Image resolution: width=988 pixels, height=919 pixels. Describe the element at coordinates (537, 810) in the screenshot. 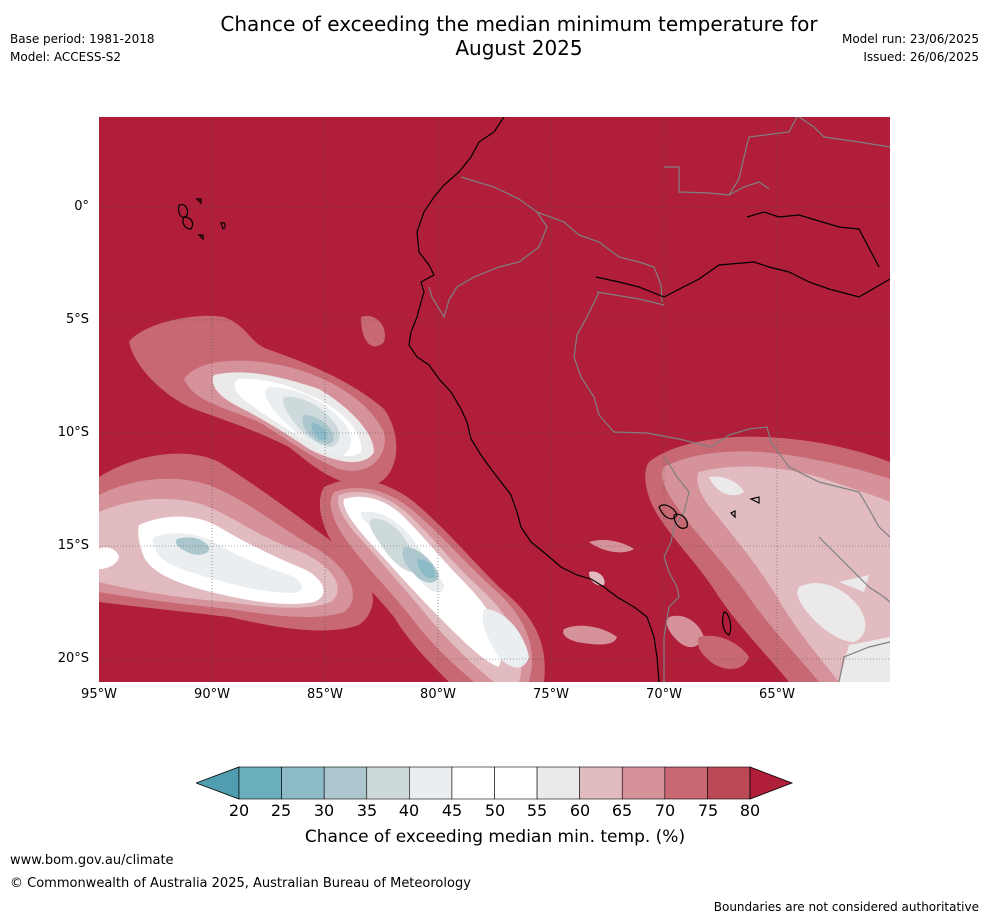

I see `colorbar-tick: 55` at that location.